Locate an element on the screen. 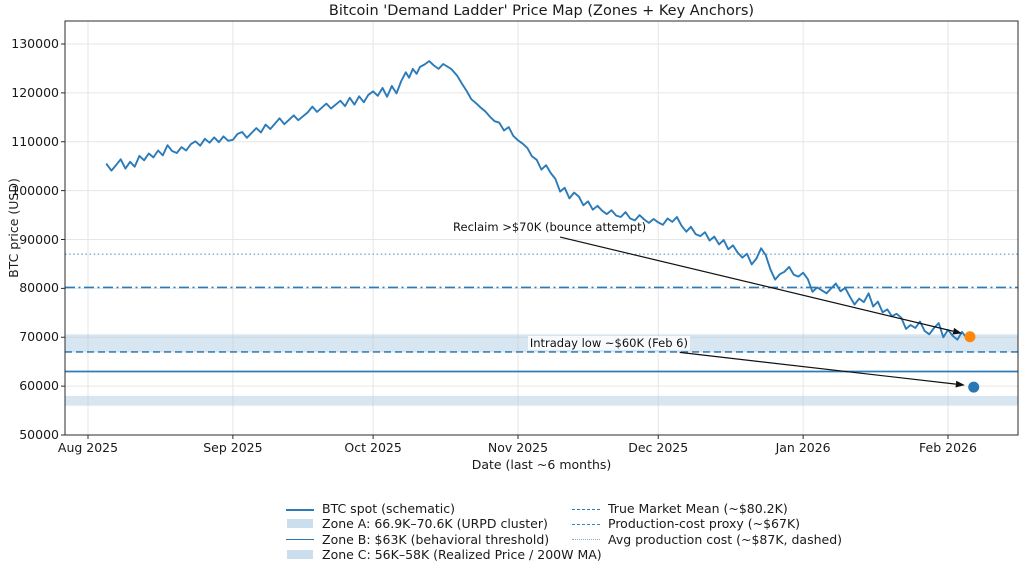 The image size is (1024, 571). legend-label: True Market Mean (~$80.2K) is located at coordinates (698, 508).